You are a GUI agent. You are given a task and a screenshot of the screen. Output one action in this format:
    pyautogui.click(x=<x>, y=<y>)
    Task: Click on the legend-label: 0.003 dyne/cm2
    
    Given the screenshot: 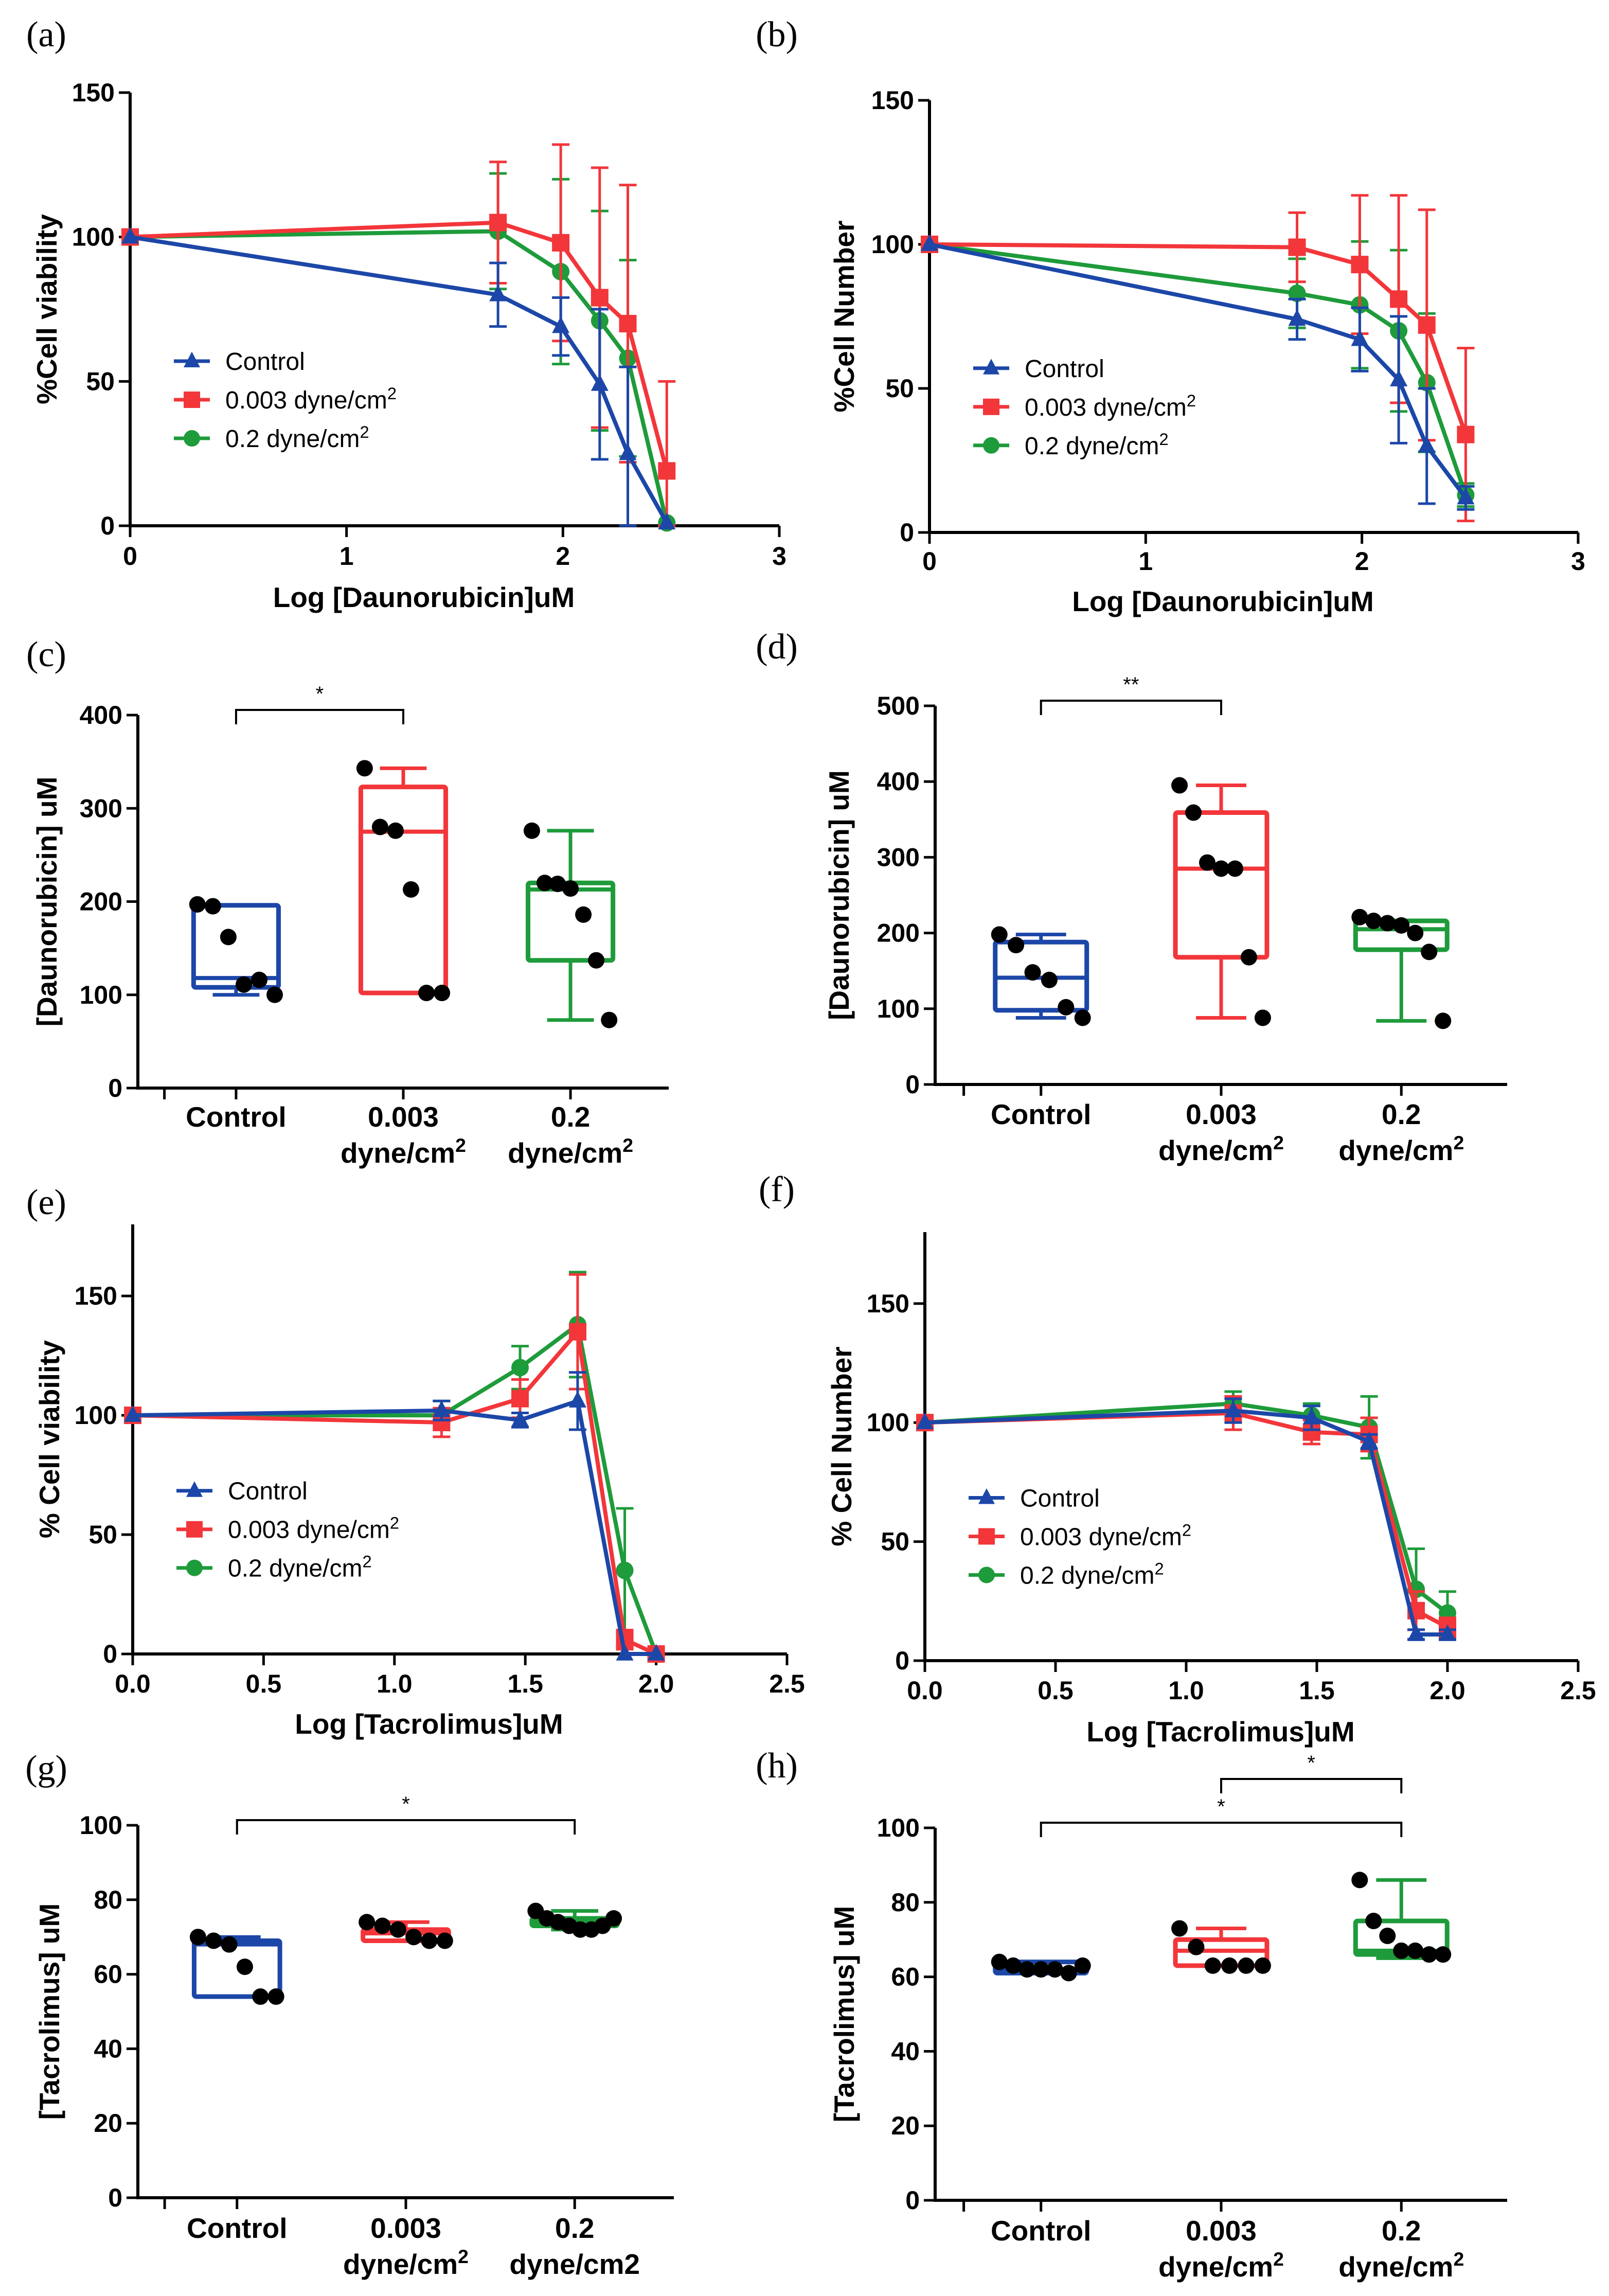 What is the action you would take?
    pyautogui.click(x=1106, y=1536)
    